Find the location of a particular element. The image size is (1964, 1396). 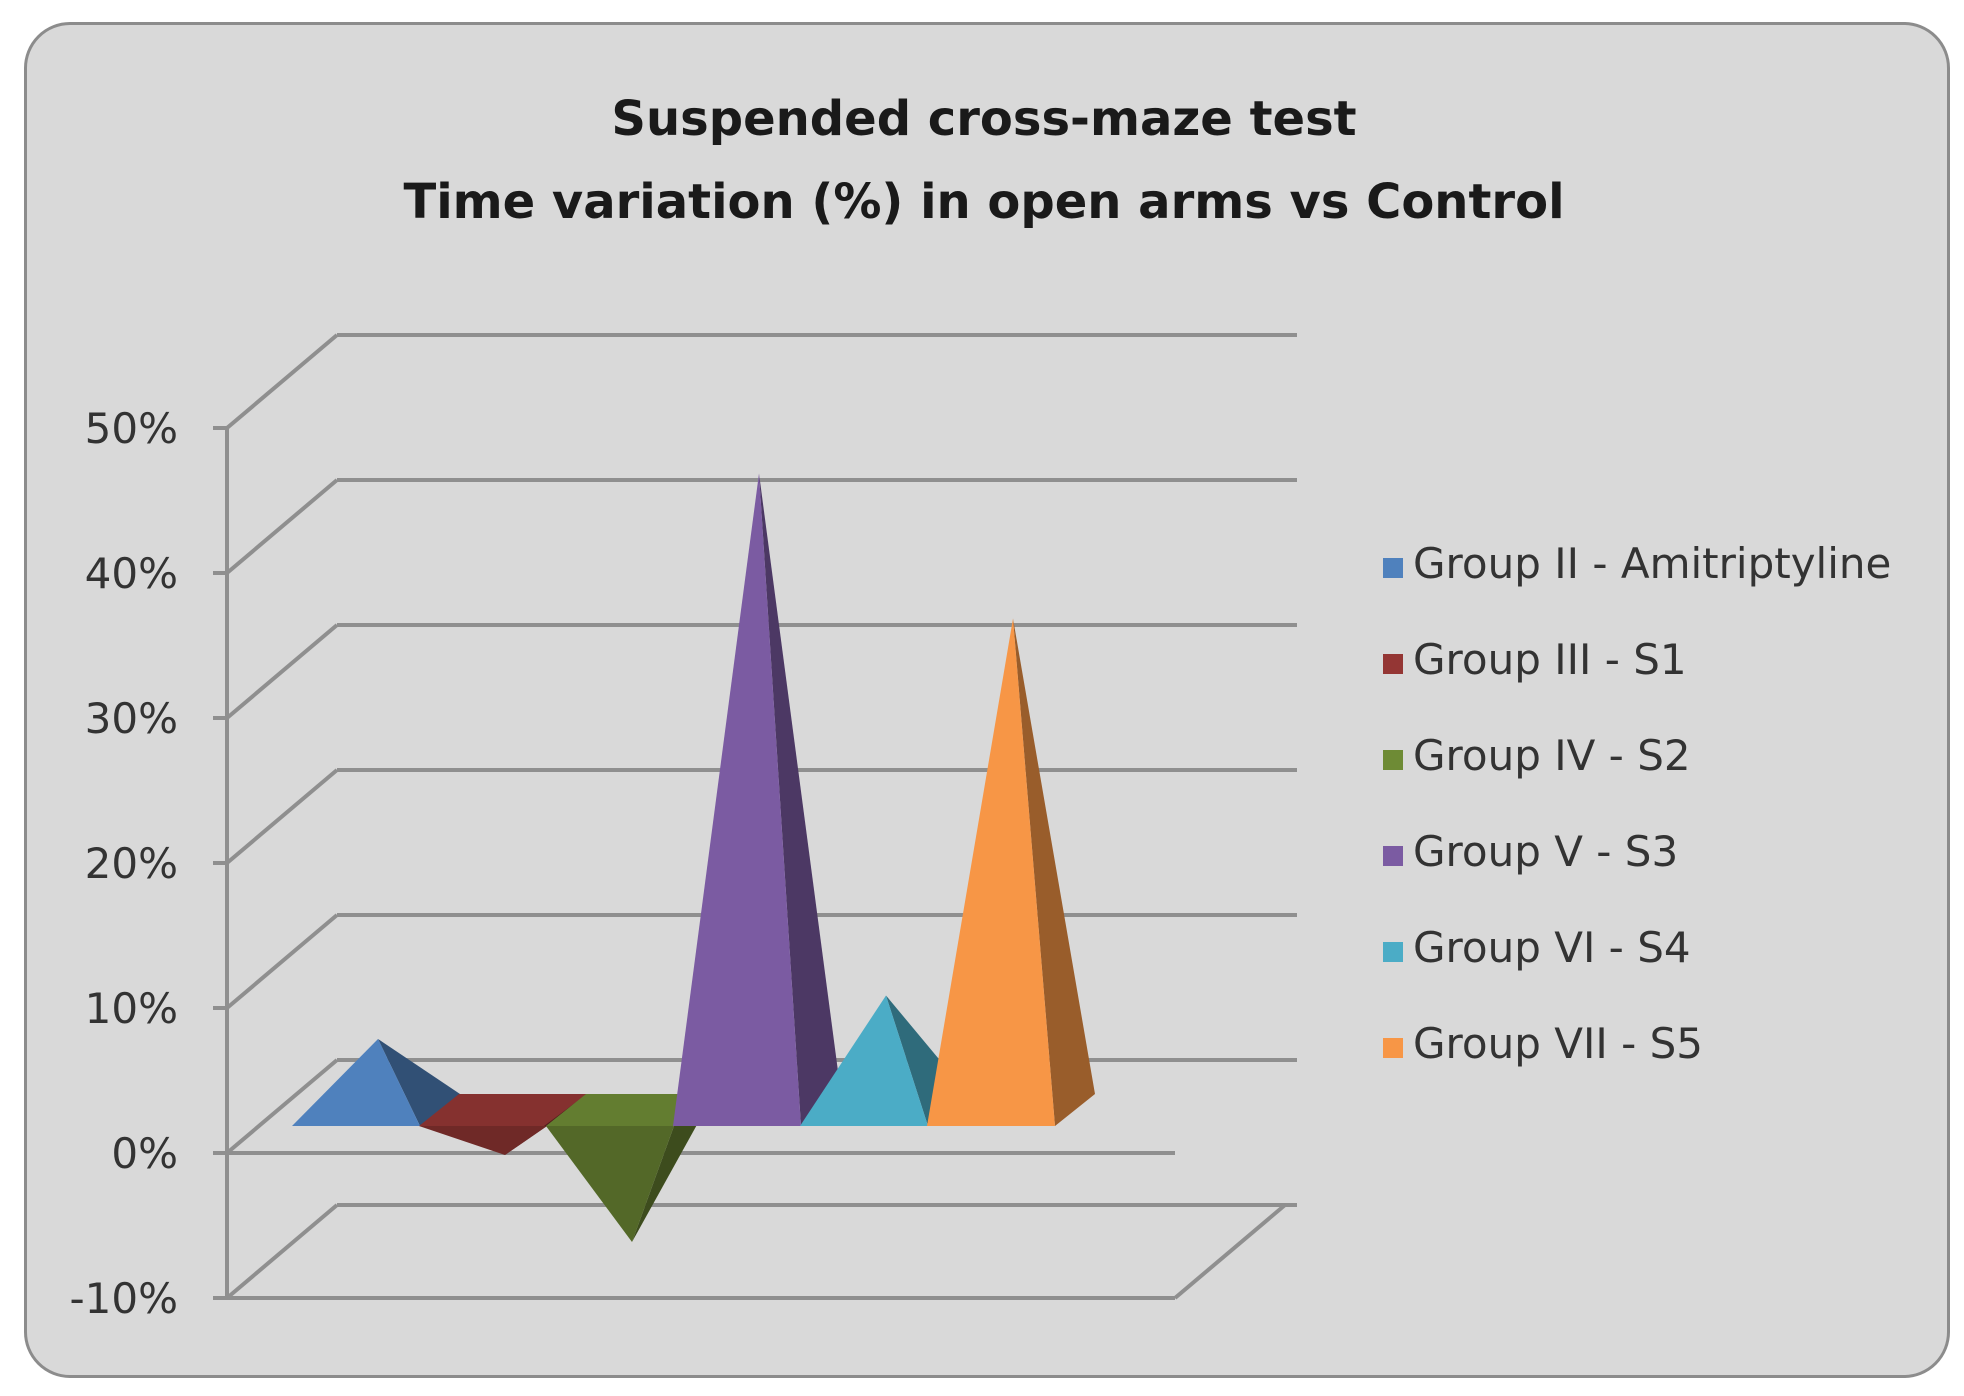

legend-label: Group III - S1 is located at coordinates (1550, 659).